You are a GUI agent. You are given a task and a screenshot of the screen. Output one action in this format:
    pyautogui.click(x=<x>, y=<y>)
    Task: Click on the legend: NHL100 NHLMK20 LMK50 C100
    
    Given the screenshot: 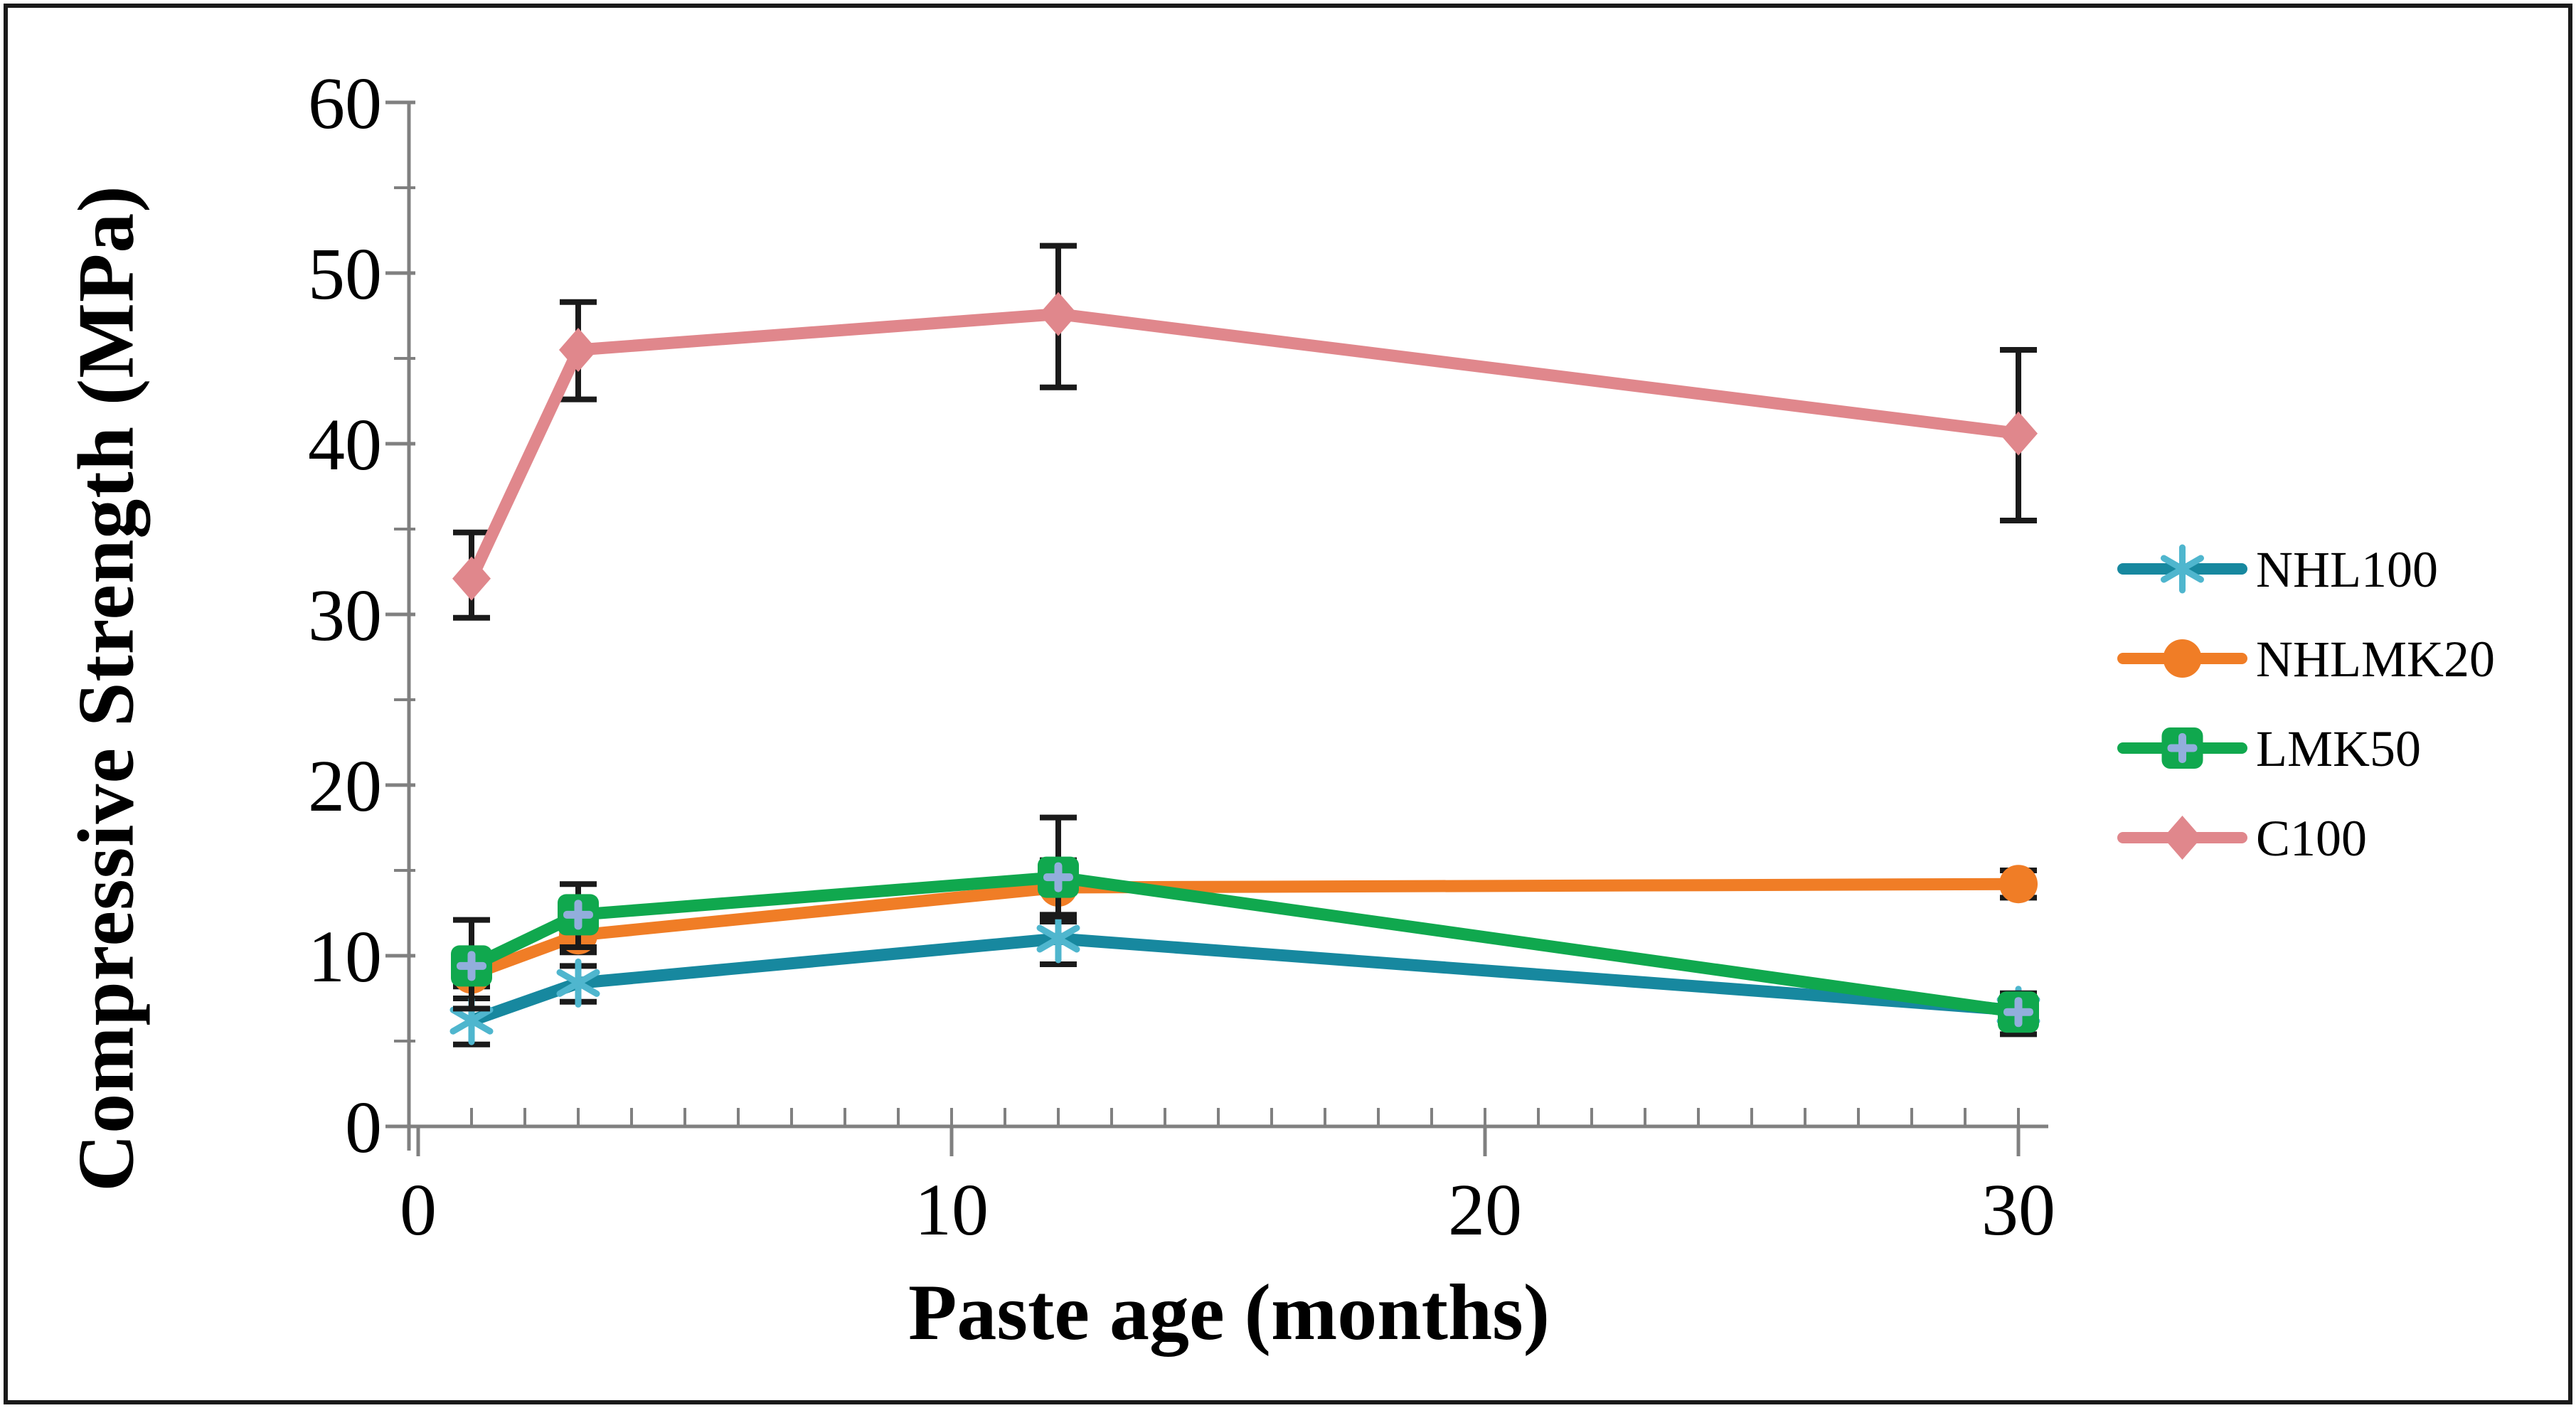 What is the action you would take?
    pyautogui.click(x=2306, y=704)
    